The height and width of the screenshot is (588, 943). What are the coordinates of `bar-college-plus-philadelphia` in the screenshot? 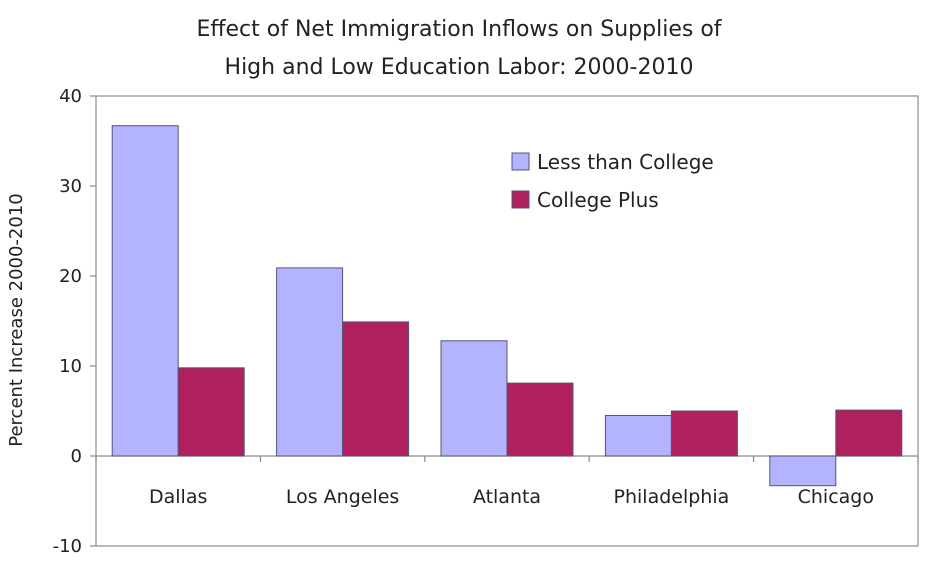 It's located at (704, 433).